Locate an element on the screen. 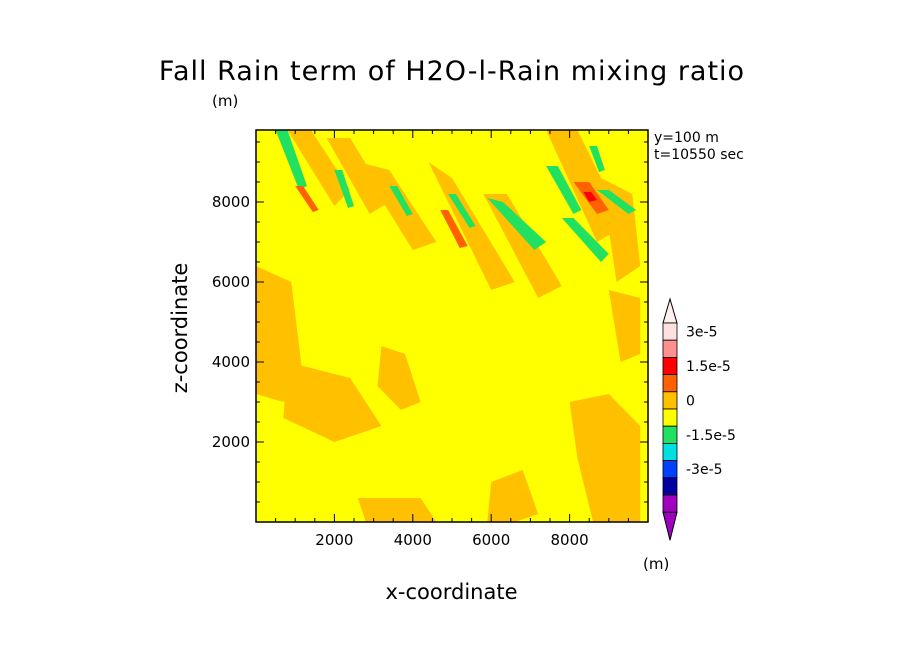 Image resolution: width=904 pixels, height=654 pixels. y-tick-label-2000: 2000 is located at coordinates (231, 442).